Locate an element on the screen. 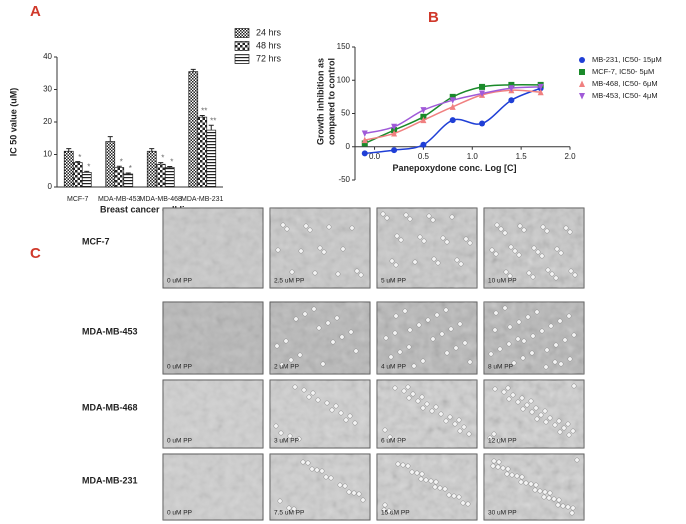 The height and width of the screenshot is (524, 686). significance: ** is located at coordinates (213, 120).